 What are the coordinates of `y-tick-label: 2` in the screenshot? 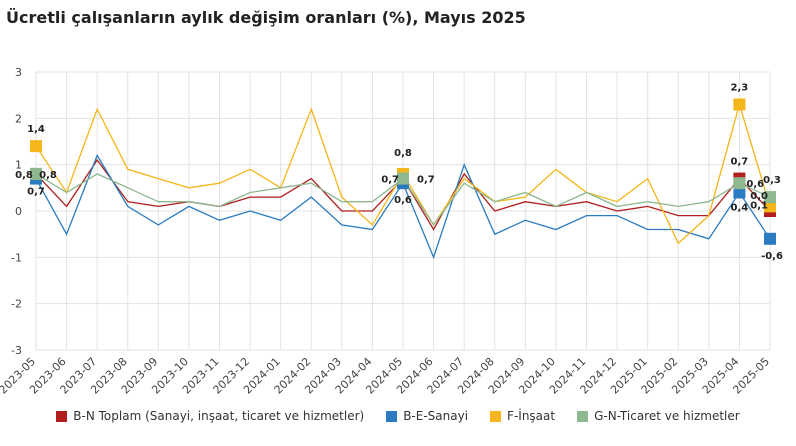 It's located at (18, 118).